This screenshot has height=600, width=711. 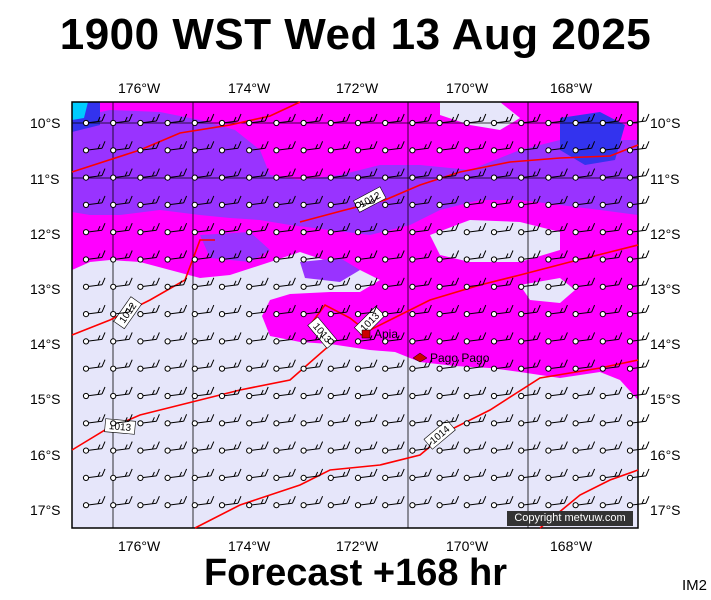 What do you see at coordinates (249, 88) in the screenshot?
I see `longitude-label-top: 174°W` at bounding box center [249, 88].